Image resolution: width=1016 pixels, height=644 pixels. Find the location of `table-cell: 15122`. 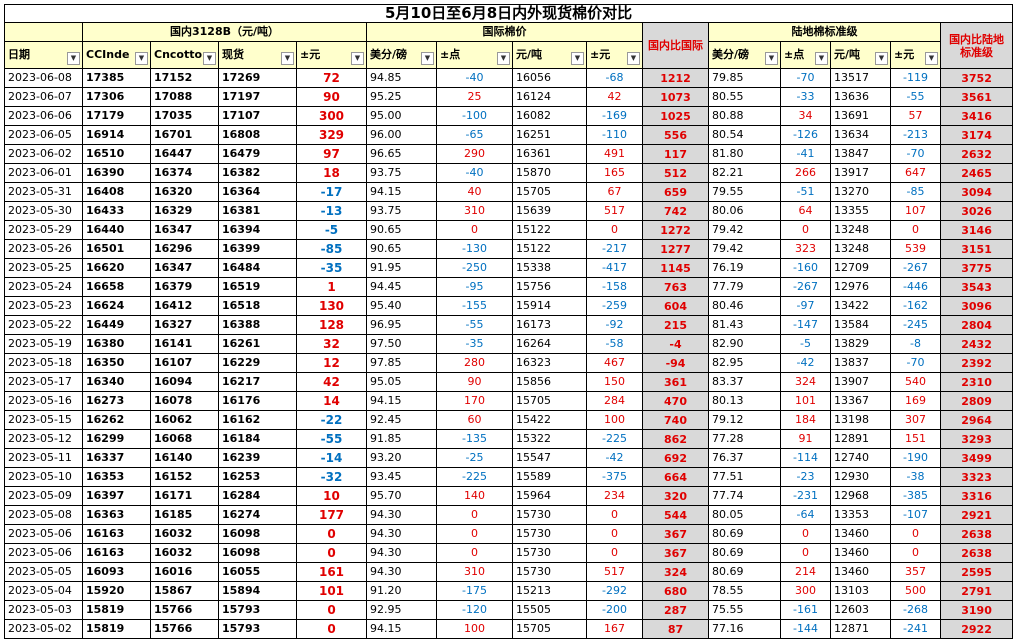

table-cell: 15122 is located at coordinates (549, 249).